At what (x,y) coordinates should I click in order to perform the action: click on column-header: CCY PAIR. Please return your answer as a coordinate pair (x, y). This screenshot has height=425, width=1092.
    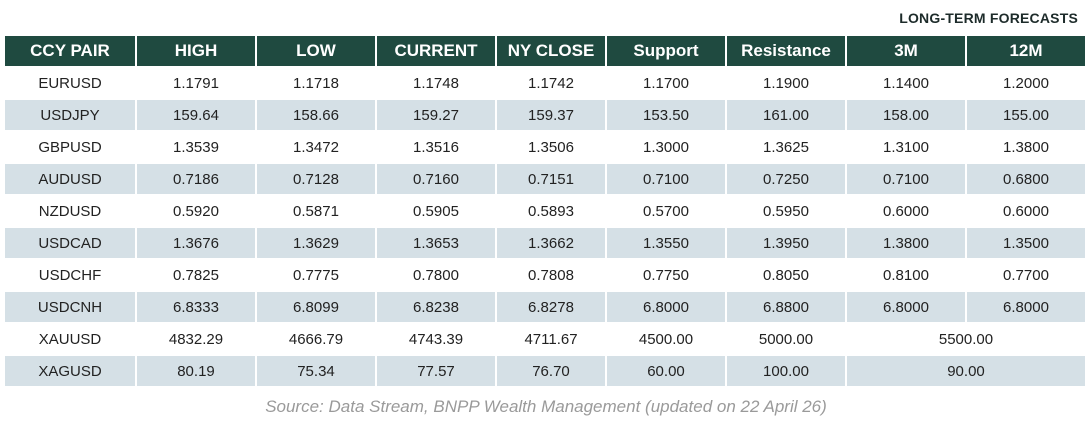
    Looking at the image, I should click on (70, 51).